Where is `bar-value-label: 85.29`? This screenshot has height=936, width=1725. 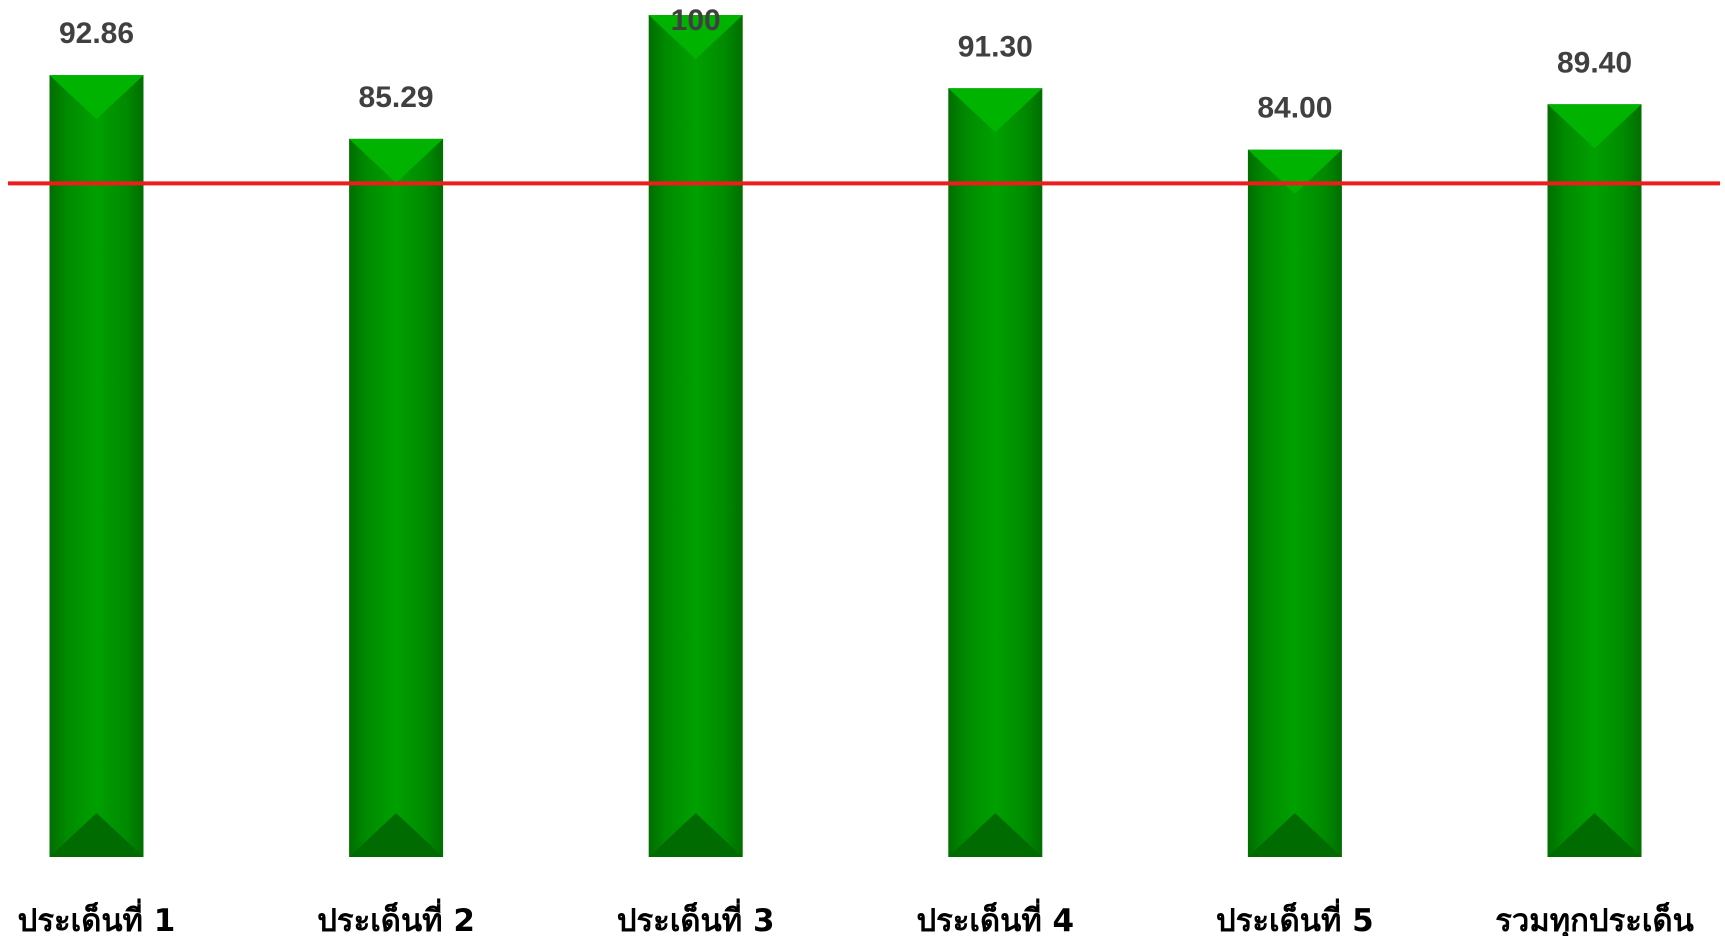
bar-value-label: 85.29 is located at coordinates (396, 97).